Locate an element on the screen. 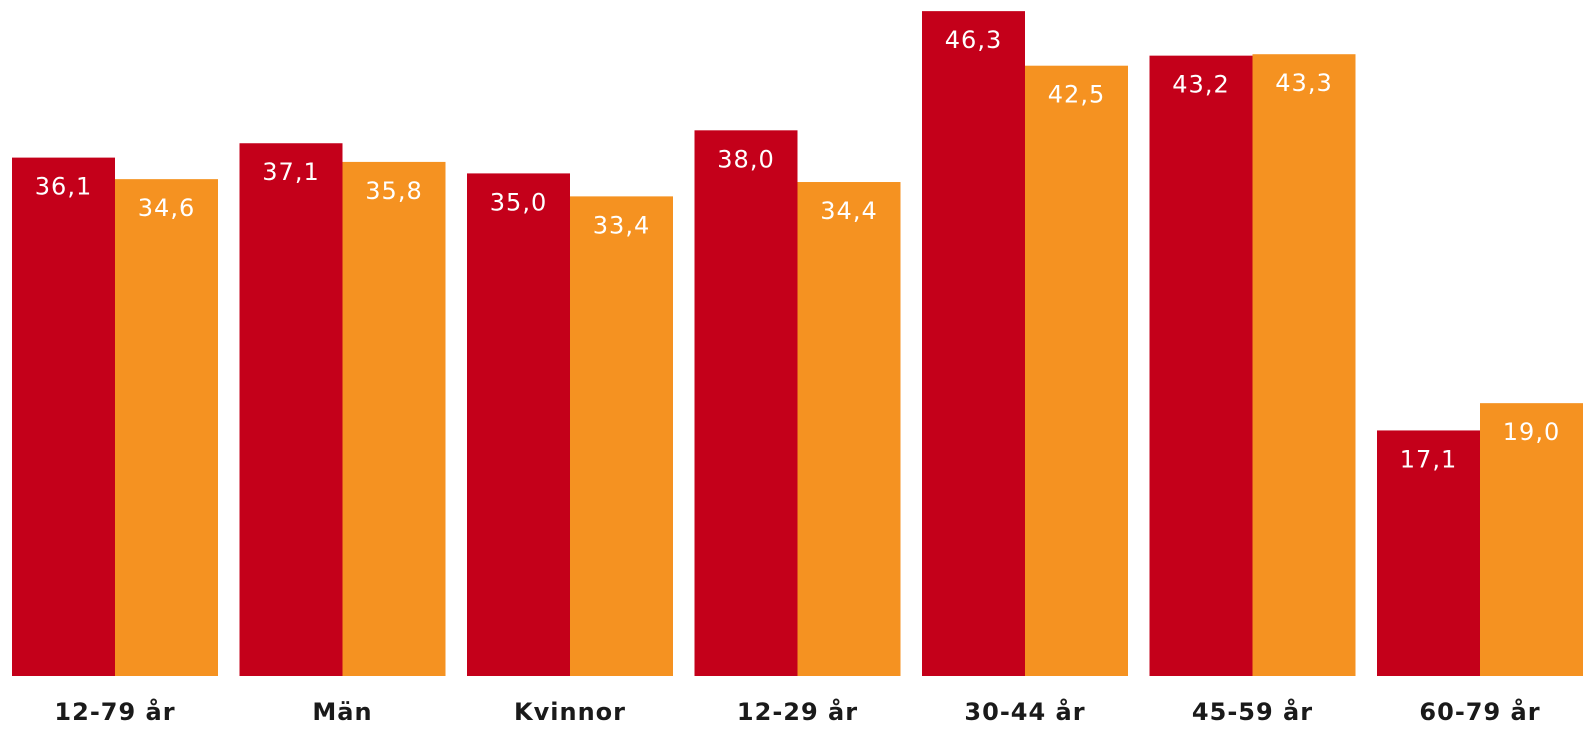  category-label-1: 12-79 år is located at coordinates (114, 711).